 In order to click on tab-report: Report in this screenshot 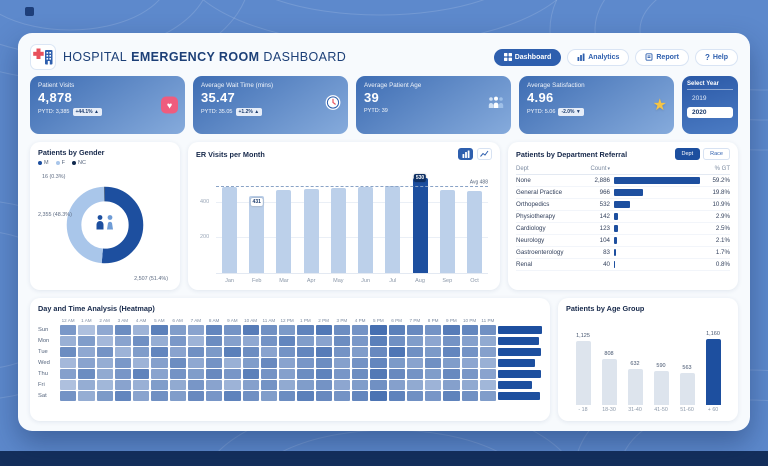, I will do `click(662, 57)`.